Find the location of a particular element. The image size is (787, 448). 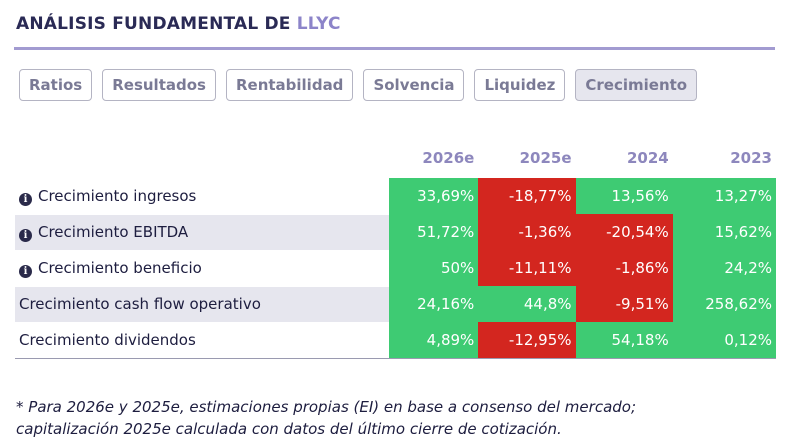

value-cell: 15,62% is located at coordinates (724, 232).